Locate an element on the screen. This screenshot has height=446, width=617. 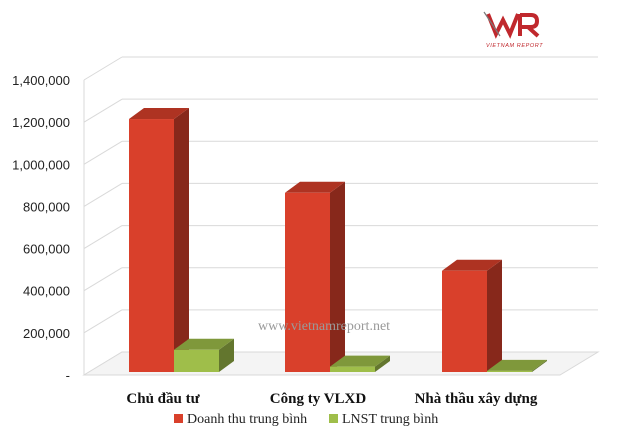
y-tick-label: 1,000,000 is located at coordinates (41, 164).